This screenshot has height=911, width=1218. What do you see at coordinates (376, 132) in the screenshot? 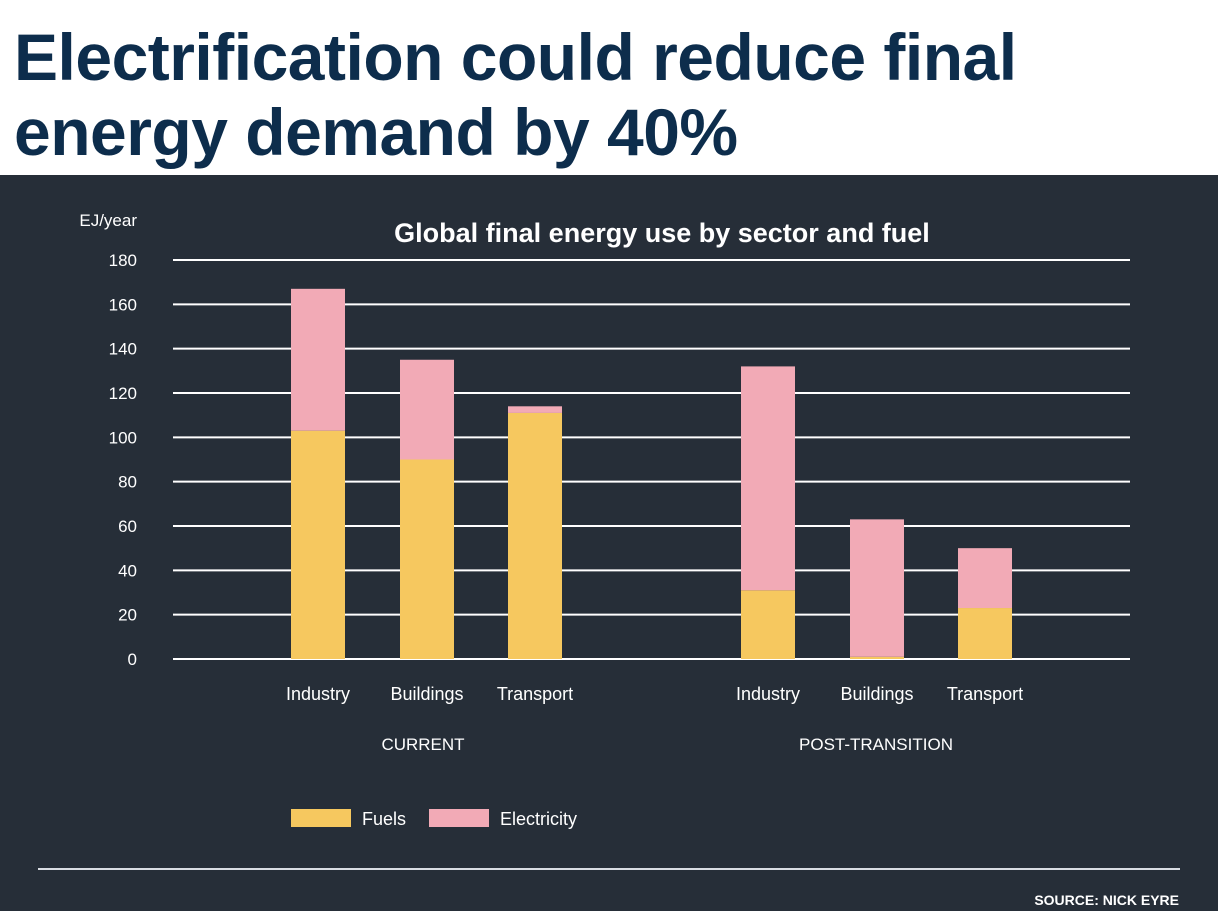
I see `slide-title-line-2: energy demand by 40%` at bounding box center [376, 132].